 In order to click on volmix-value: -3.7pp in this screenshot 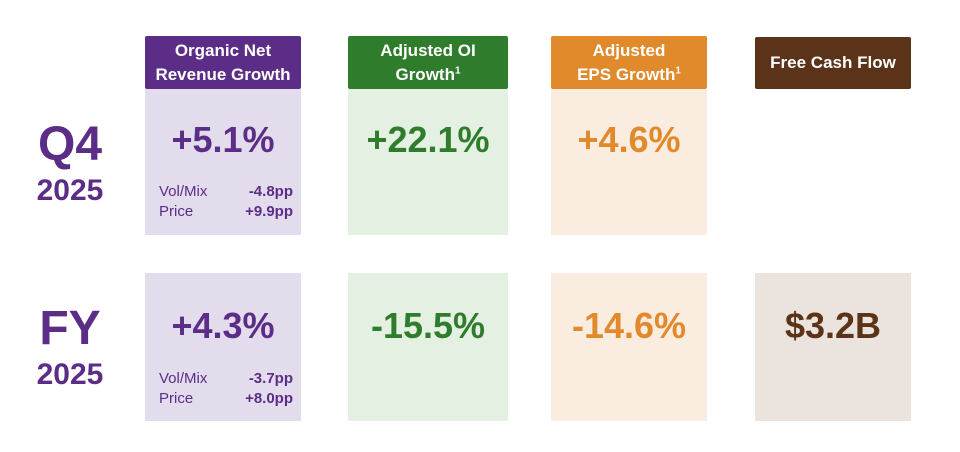, I will do `click(270, 378)`.